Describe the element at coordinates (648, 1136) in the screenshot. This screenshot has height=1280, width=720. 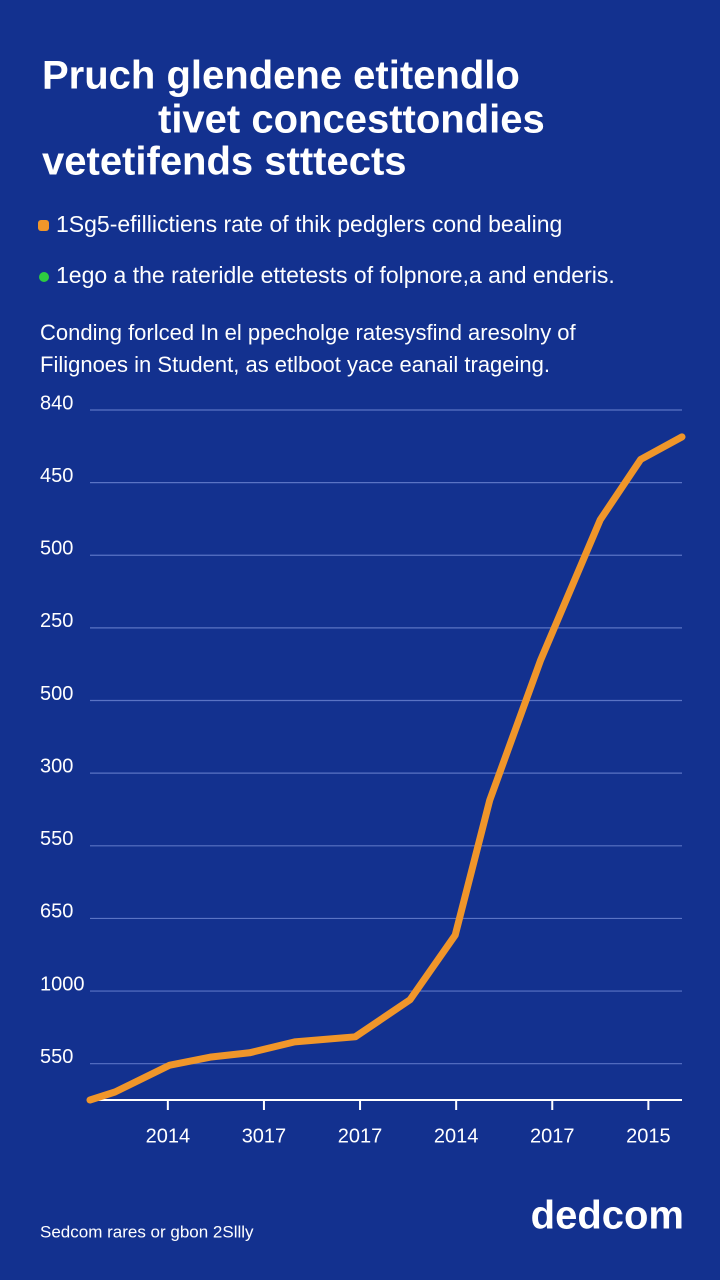
I see `x-tick-label: 2015` at that location.